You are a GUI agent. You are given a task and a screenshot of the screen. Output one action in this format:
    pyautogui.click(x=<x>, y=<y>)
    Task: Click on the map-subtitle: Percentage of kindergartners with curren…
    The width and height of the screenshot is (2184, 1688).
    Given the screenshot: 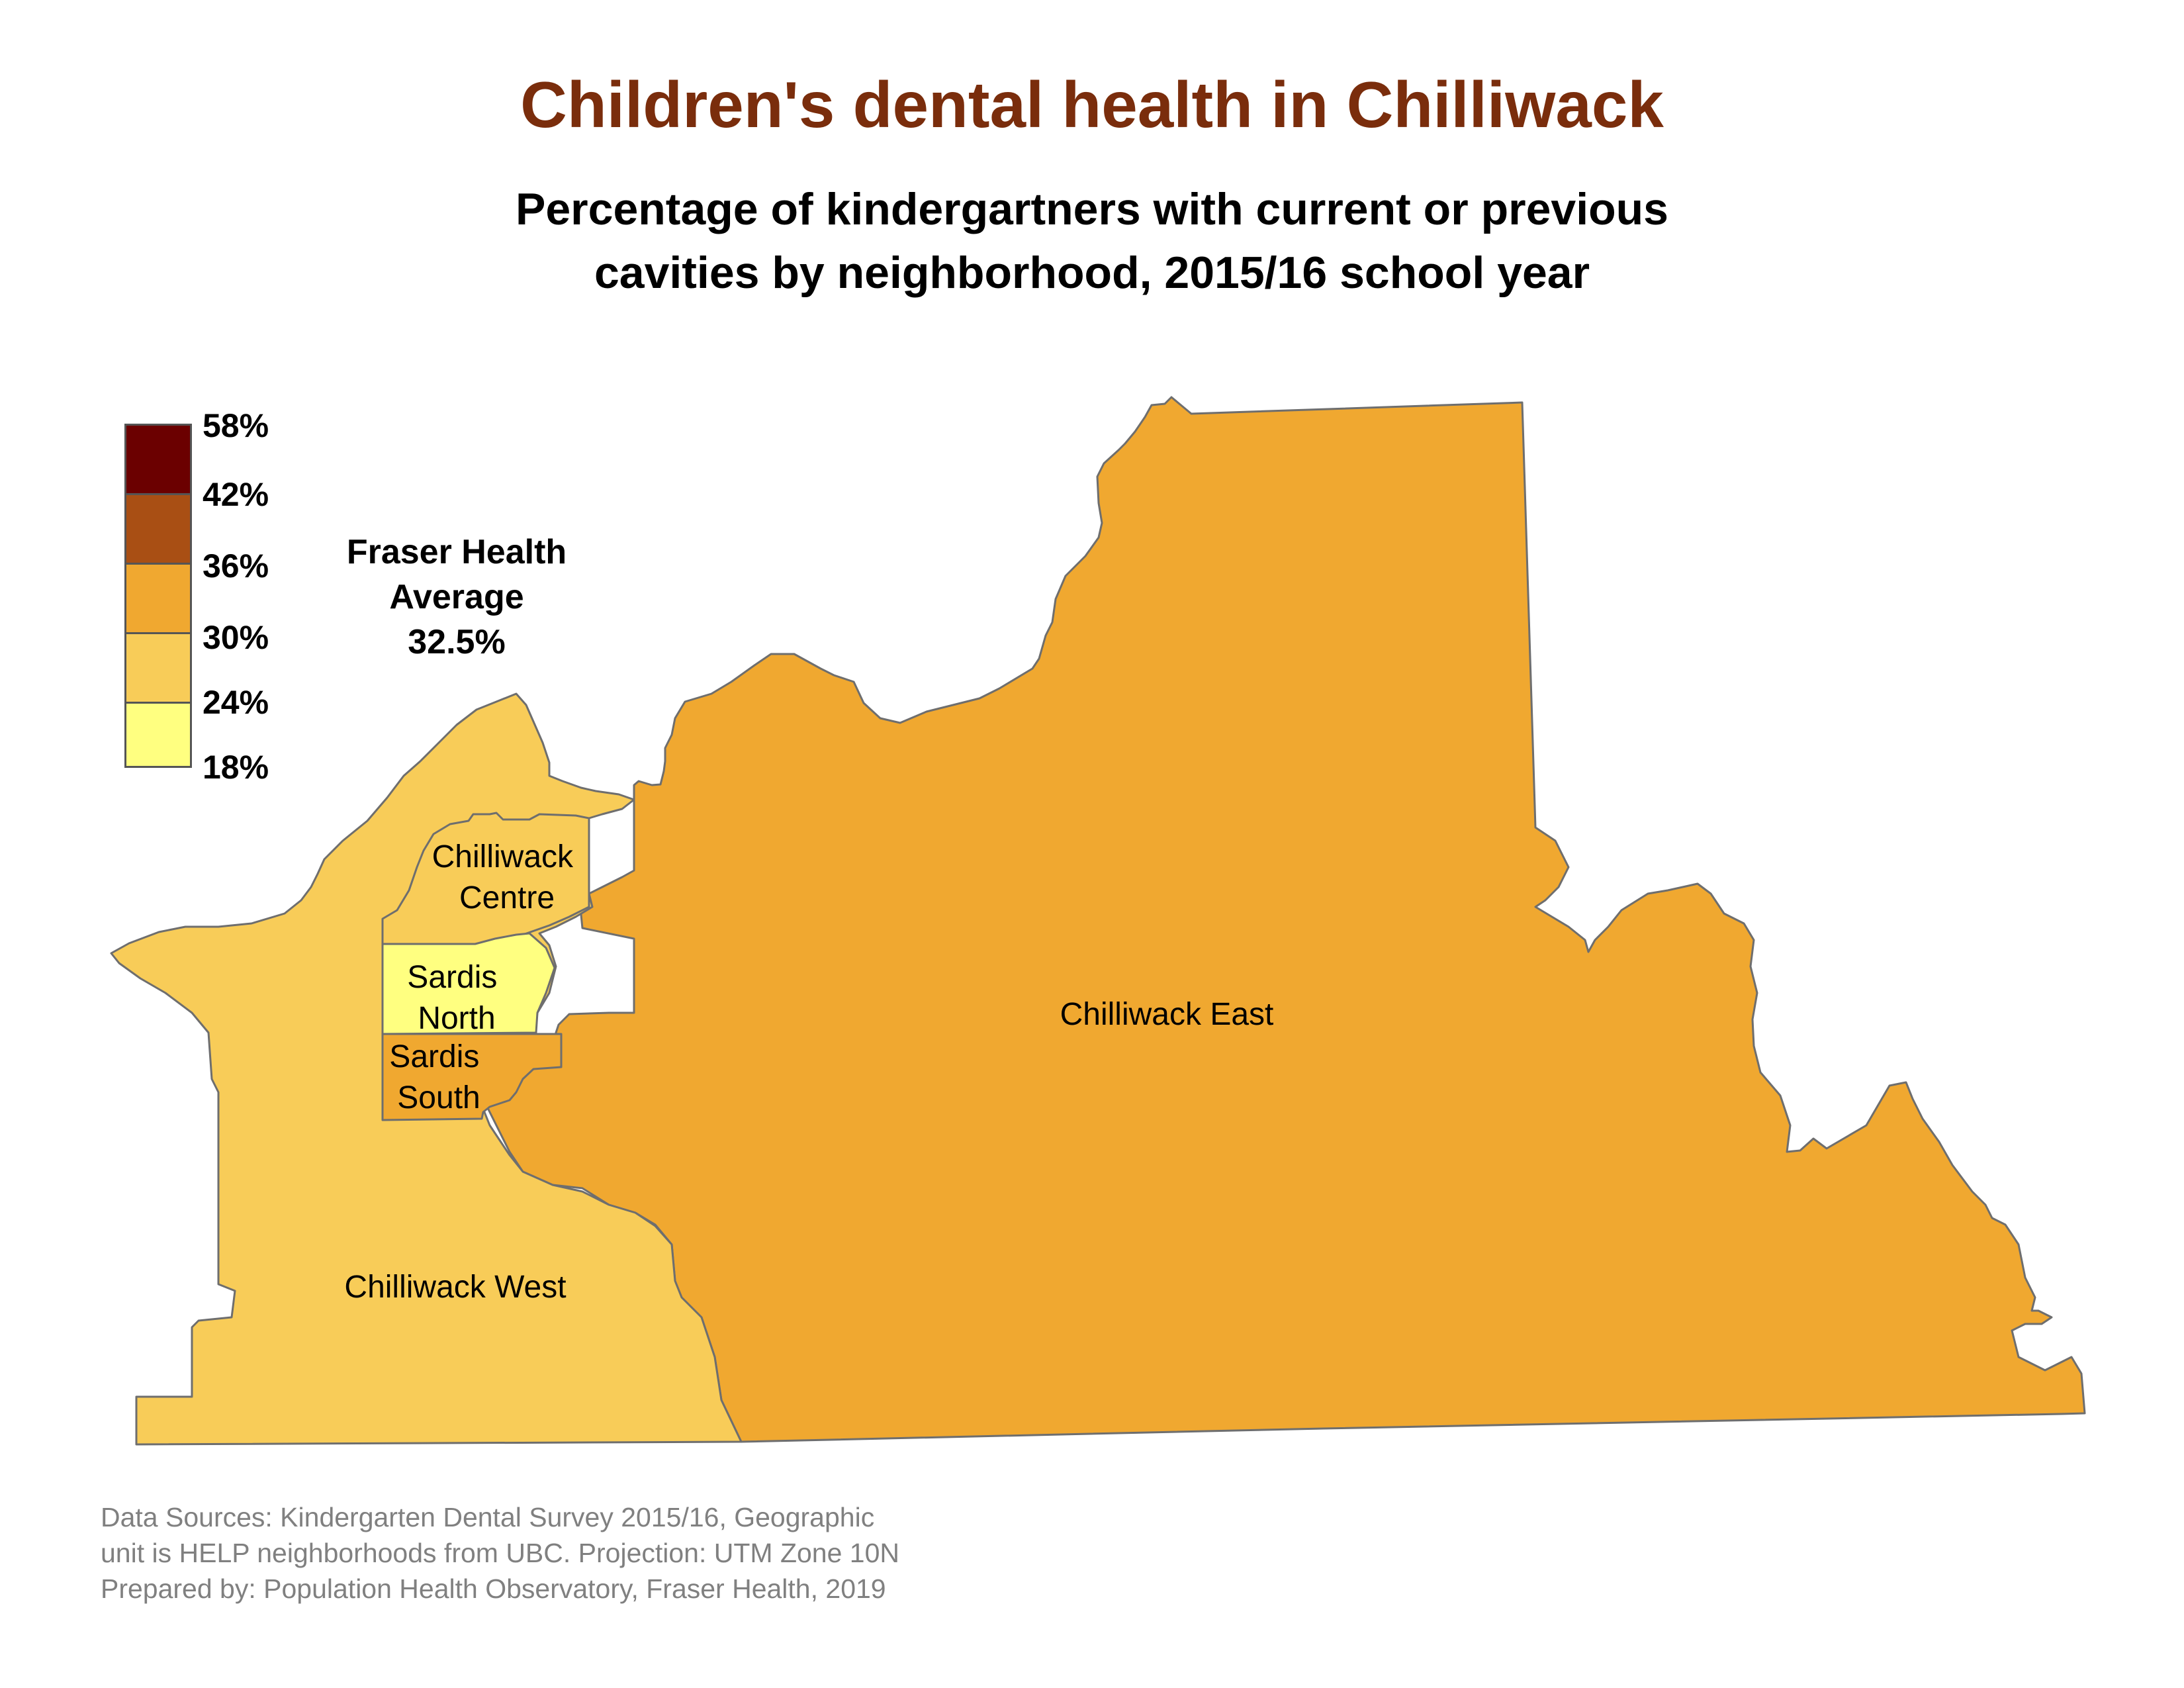 What is the action you would take?
    pyautogui.click(x=1092, y=241)
    